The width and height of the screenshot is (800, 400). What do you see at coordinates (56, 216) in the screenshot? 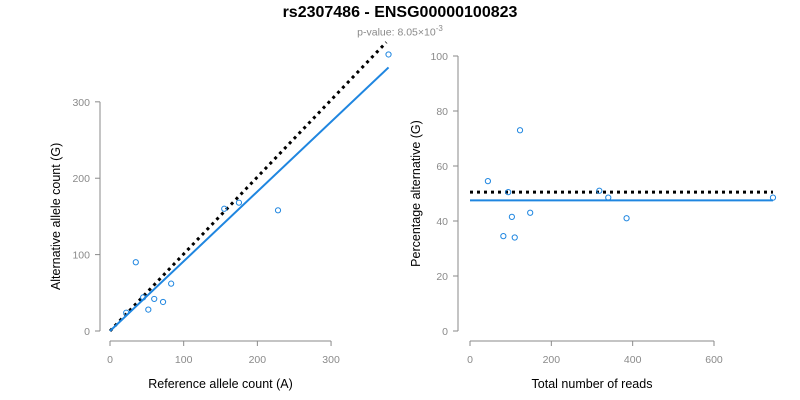
I see `y-axis-title: Alternative allele count (G)` at bounding box center [56, 216].